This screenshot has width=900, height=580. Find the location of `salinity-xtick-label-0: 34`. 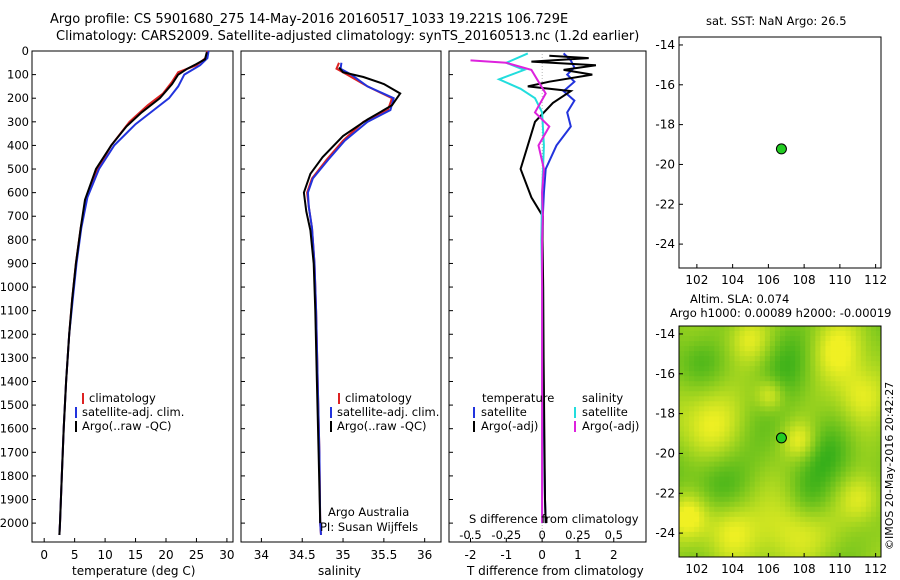

salinity-xtick-label-0: 34 is located at coordinates (261, 555).